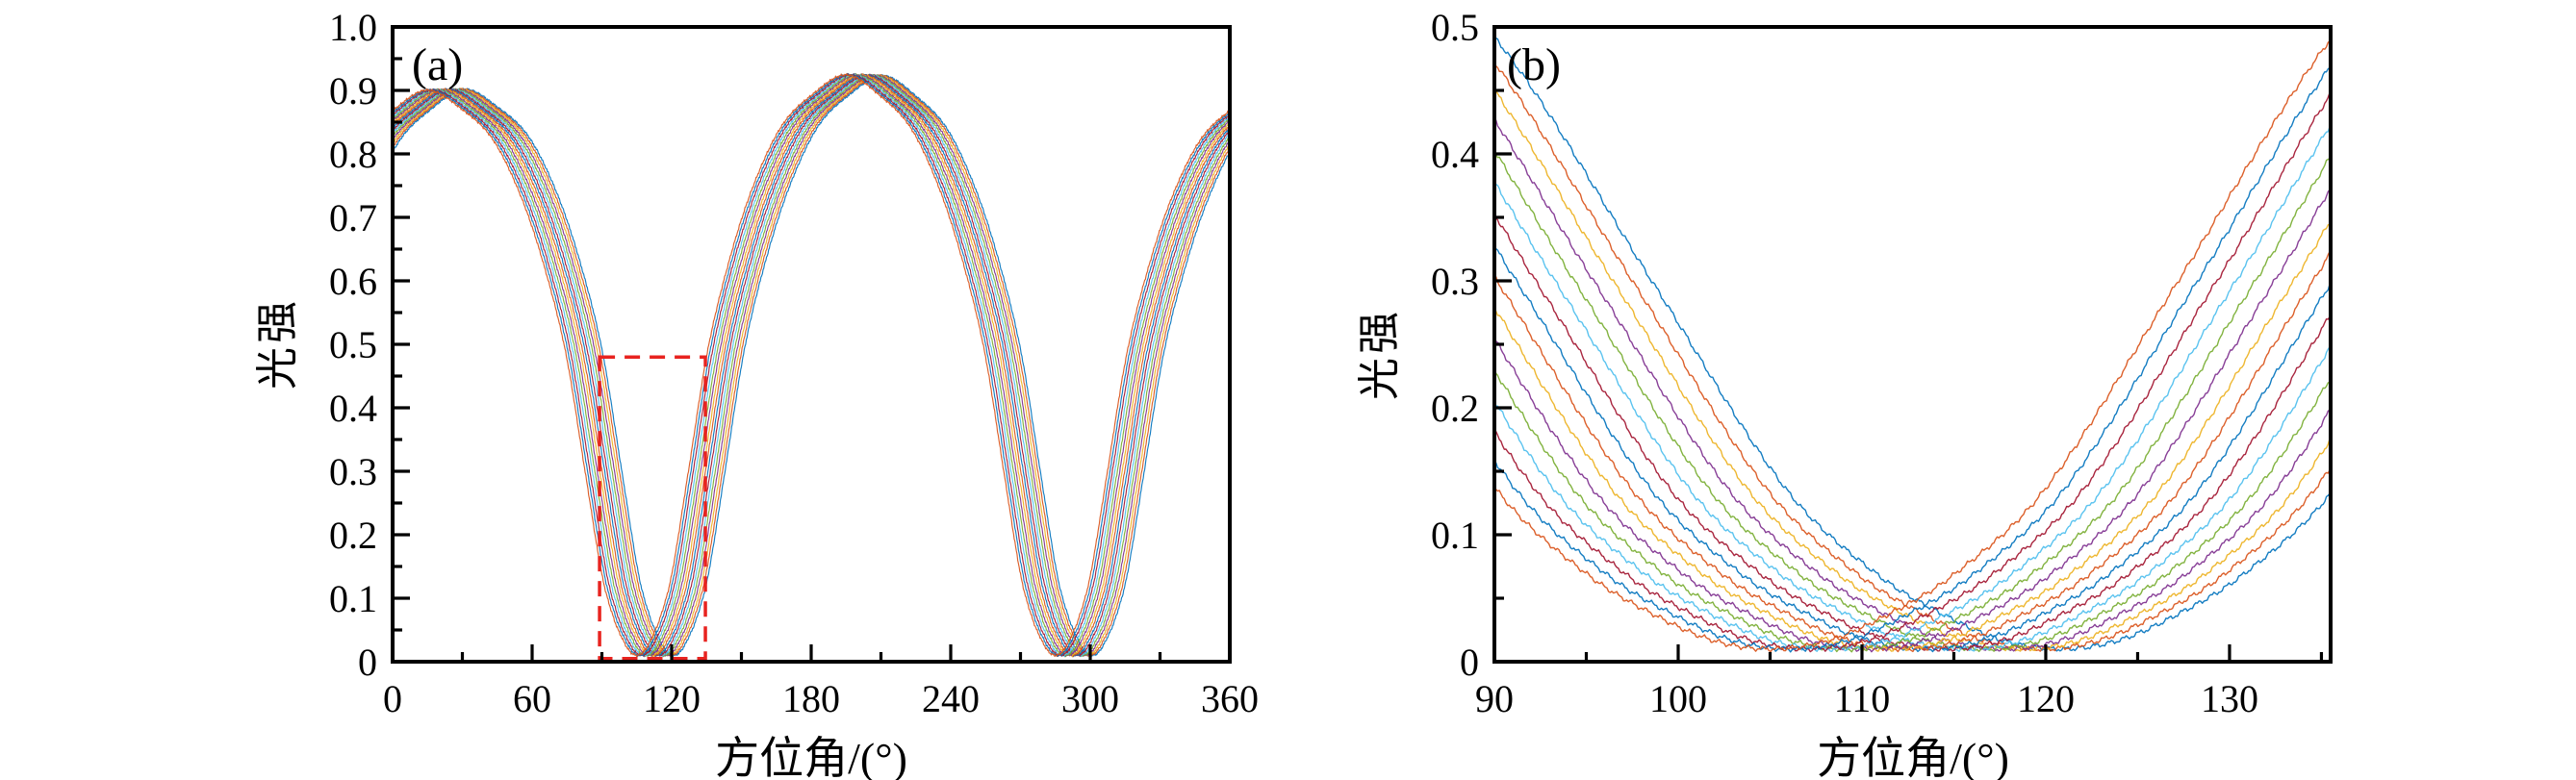 The width and height of the screenshot is (2576, 780). Describe the element at coordinates (1455, 27) in the screenshot. I see `panel-b-ytick-label-0.5: 0.5` at that location.